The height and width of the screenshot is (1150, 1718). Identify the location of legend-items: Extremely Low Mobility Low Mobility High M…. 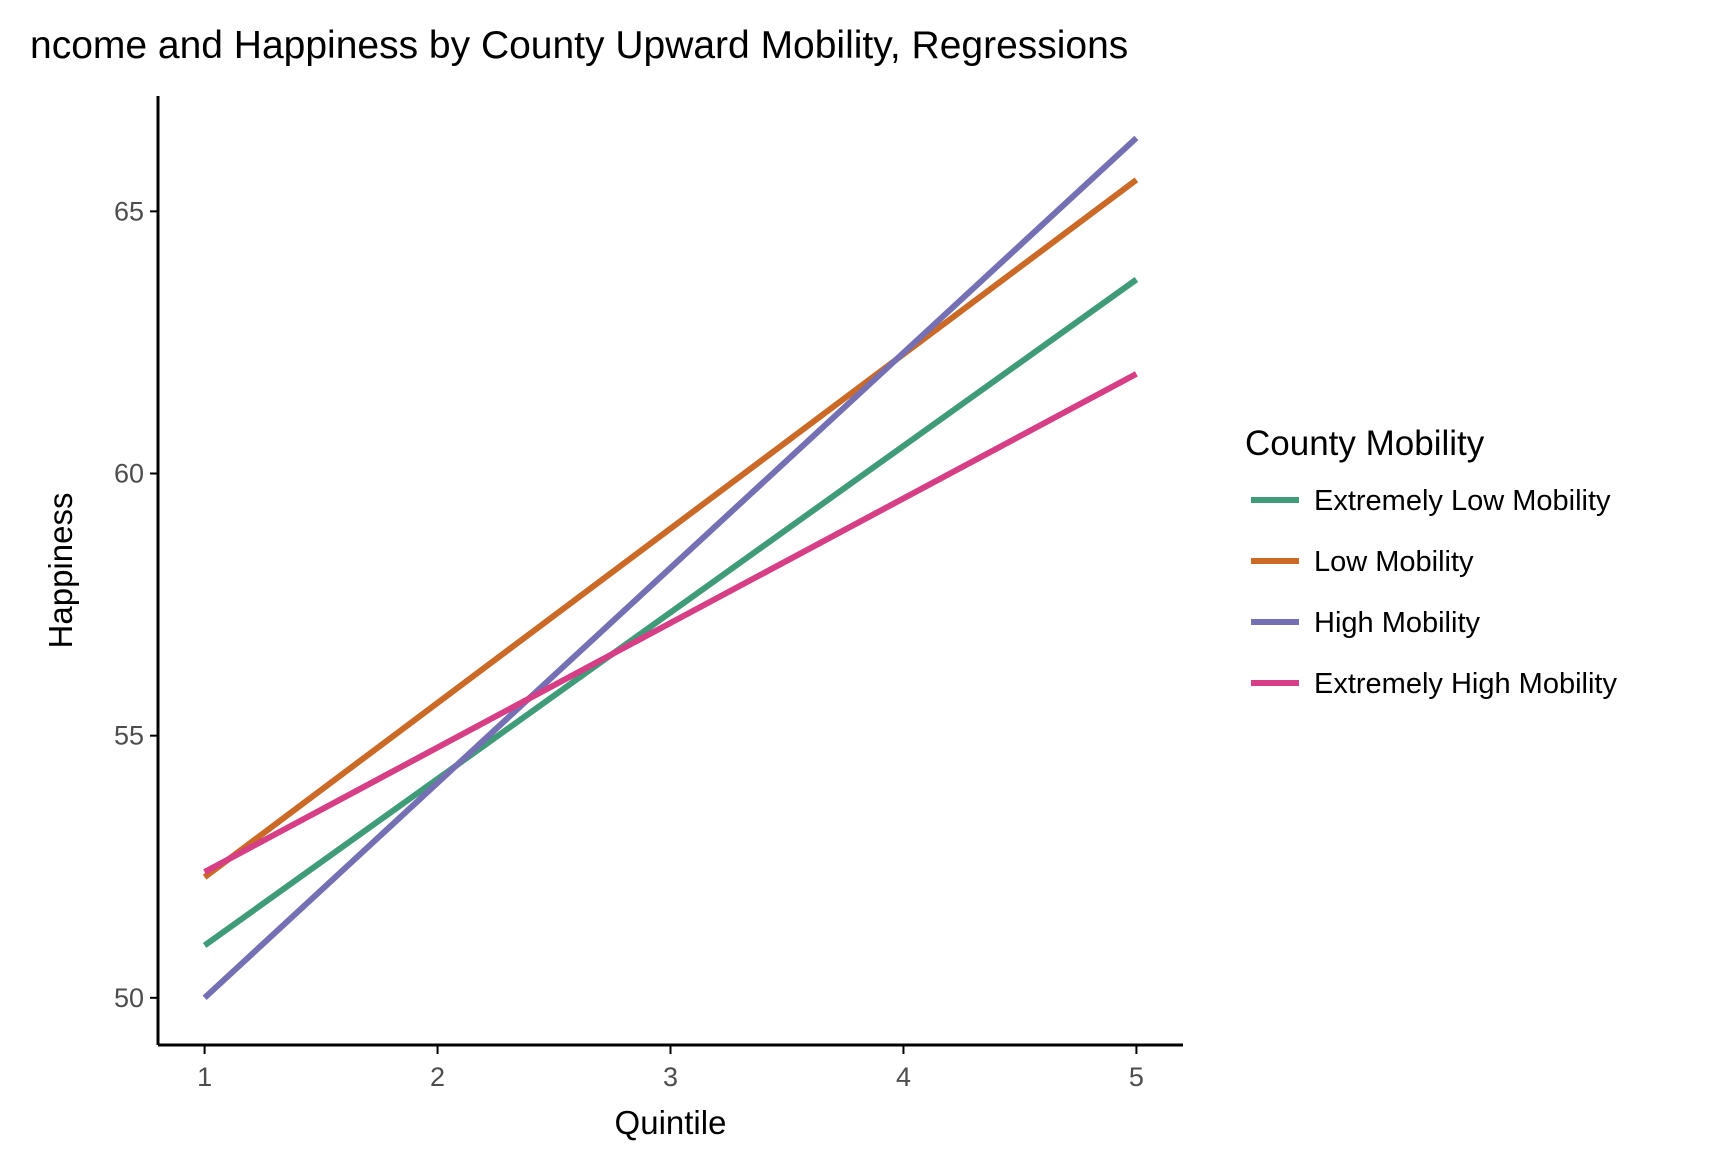
(1434, 592).